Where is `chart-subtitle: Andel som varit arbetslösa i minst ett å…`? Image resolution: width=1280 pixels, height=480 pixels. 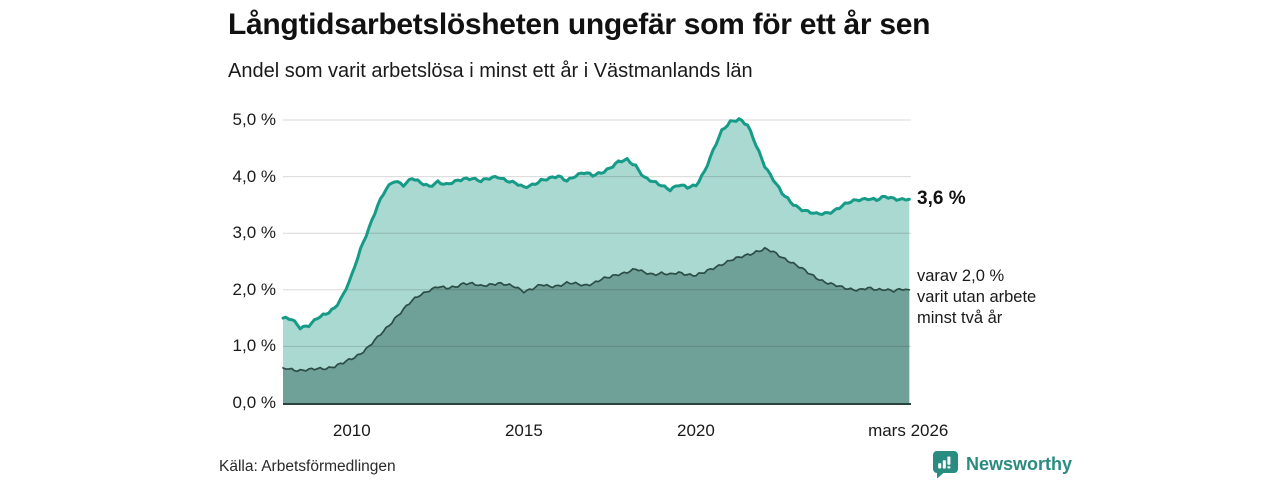
chart-subtitle: Andel som varit arbetslösa i minst ett å… is located at coordinates (490, 71).